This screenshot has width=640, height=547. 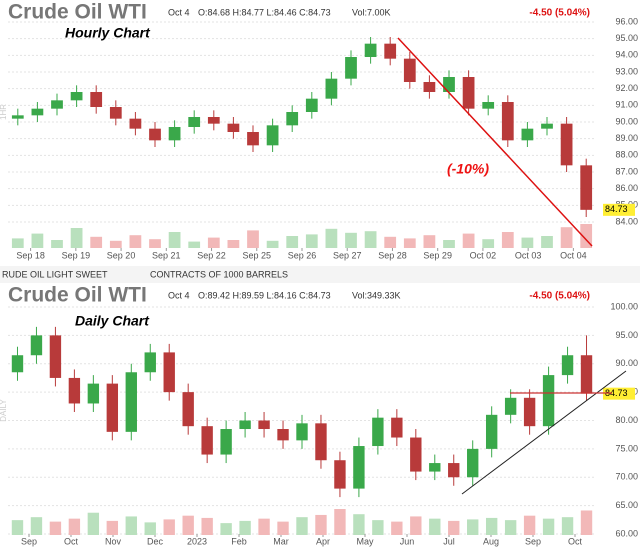 I want to click on x-tick-label: Sep 19, so click(x=76, y=255).